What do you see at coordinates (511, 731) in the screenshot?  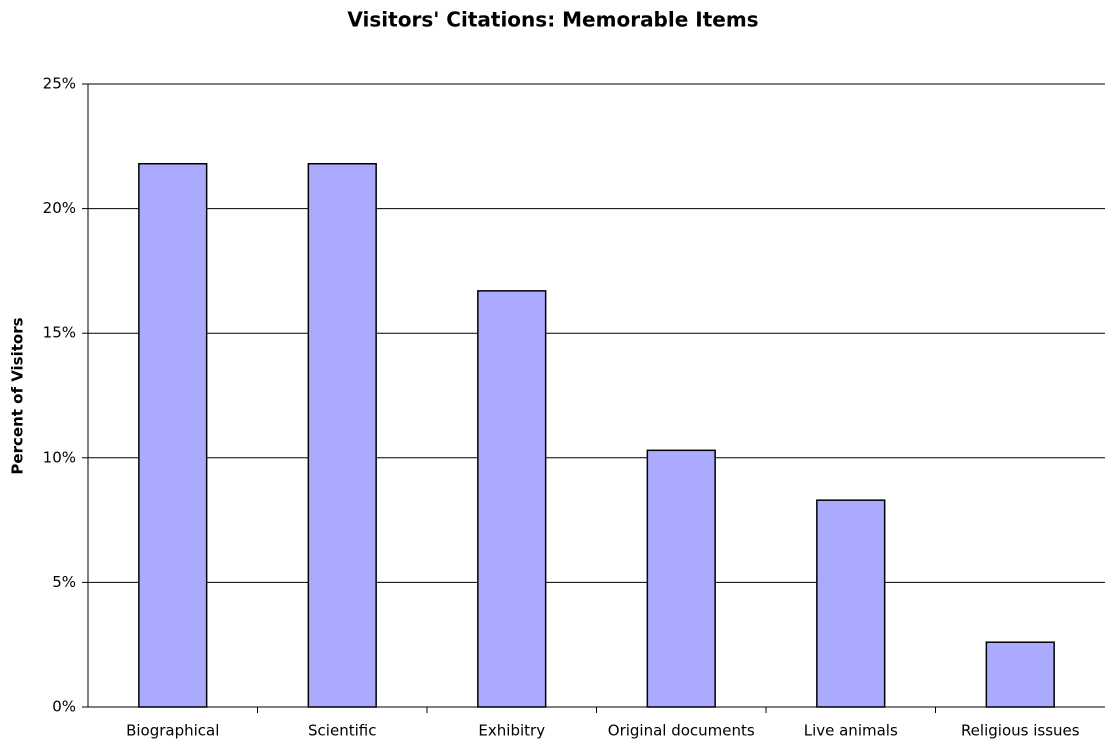 I see `x-tick-label: Exhibitry` at bounding box center [511, 731].